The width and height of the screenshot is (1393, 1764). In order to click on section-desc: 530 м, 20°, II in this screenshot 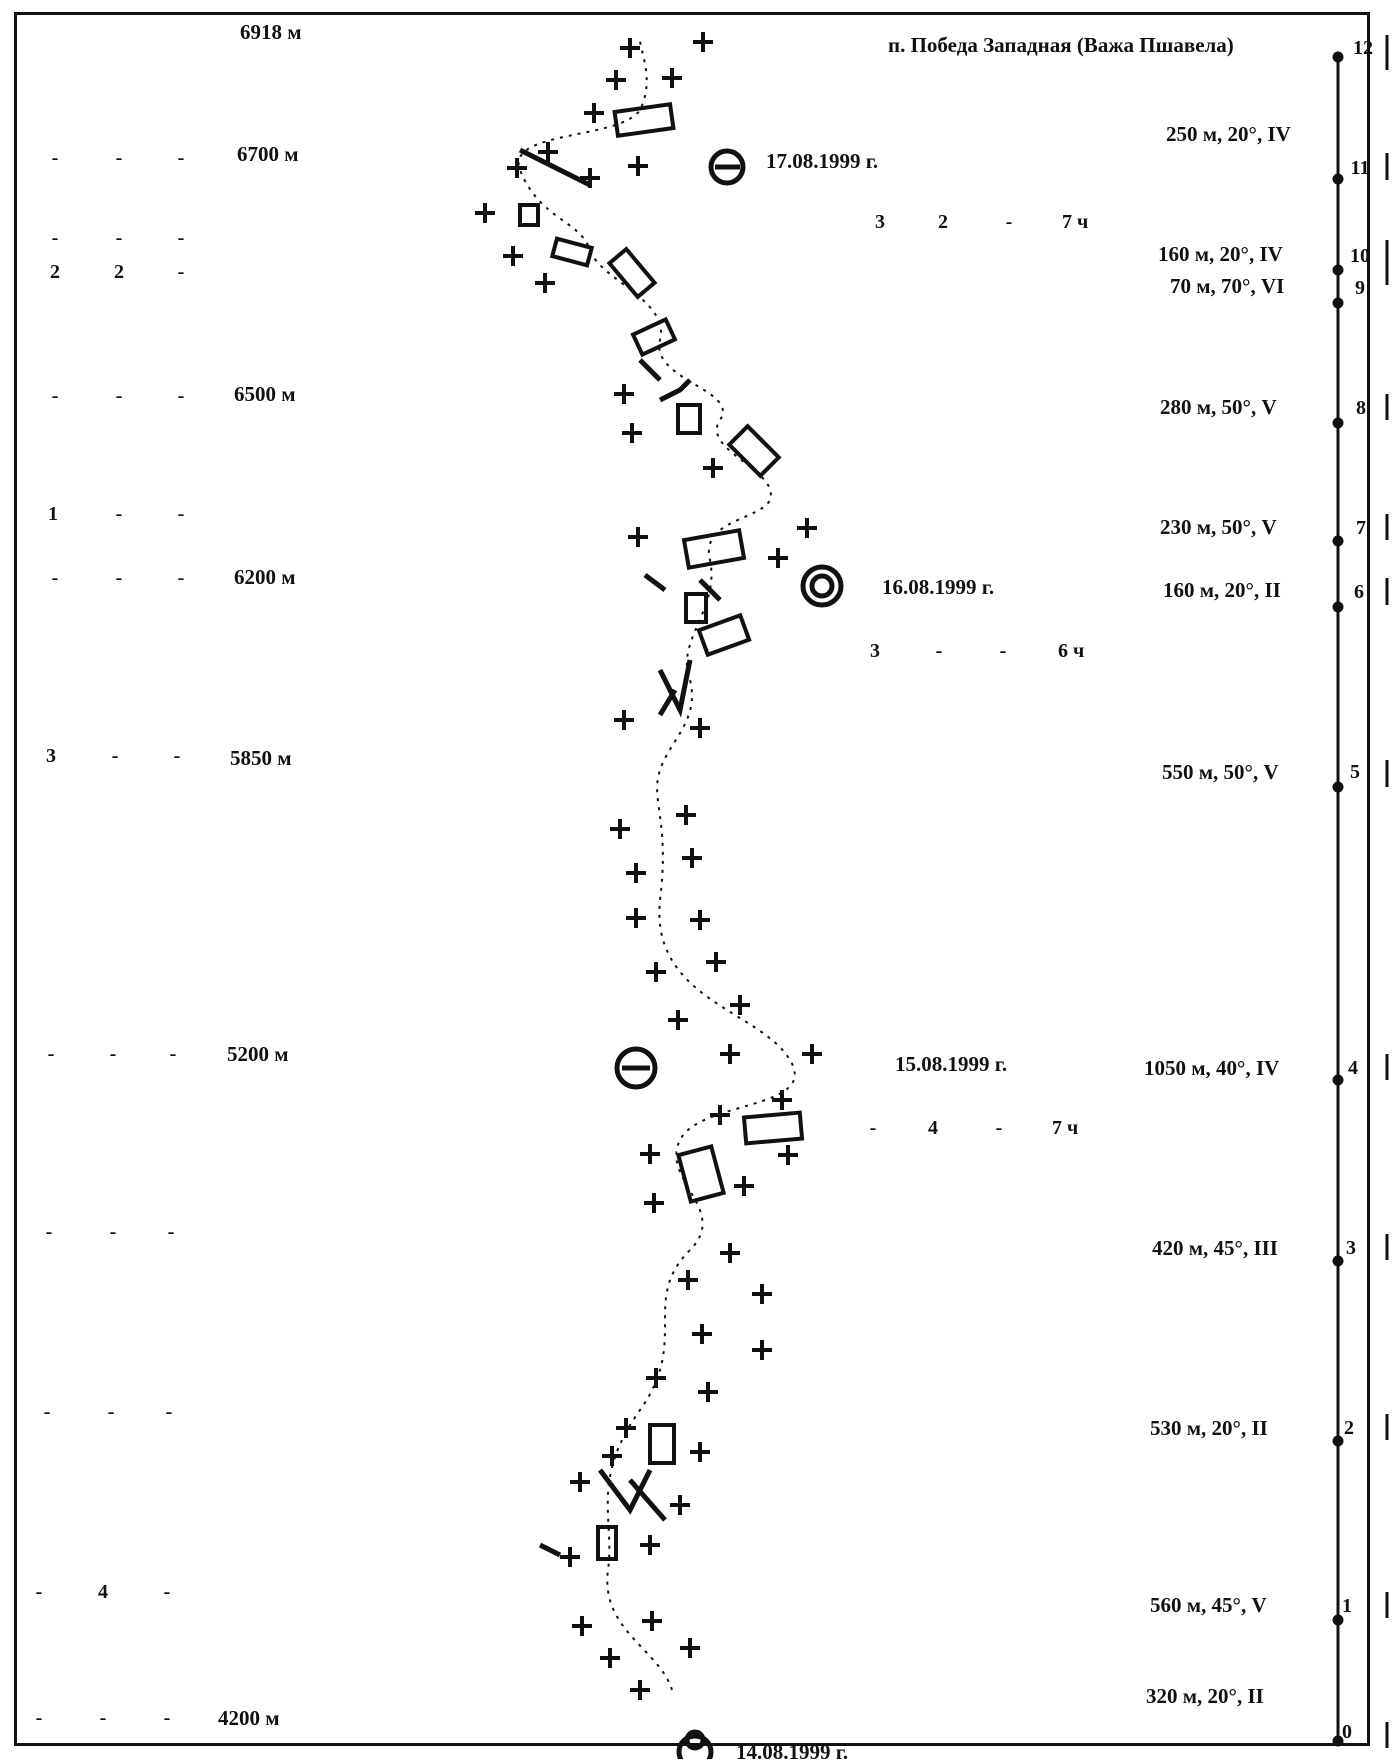, I will do `click(1209, 1428)`.